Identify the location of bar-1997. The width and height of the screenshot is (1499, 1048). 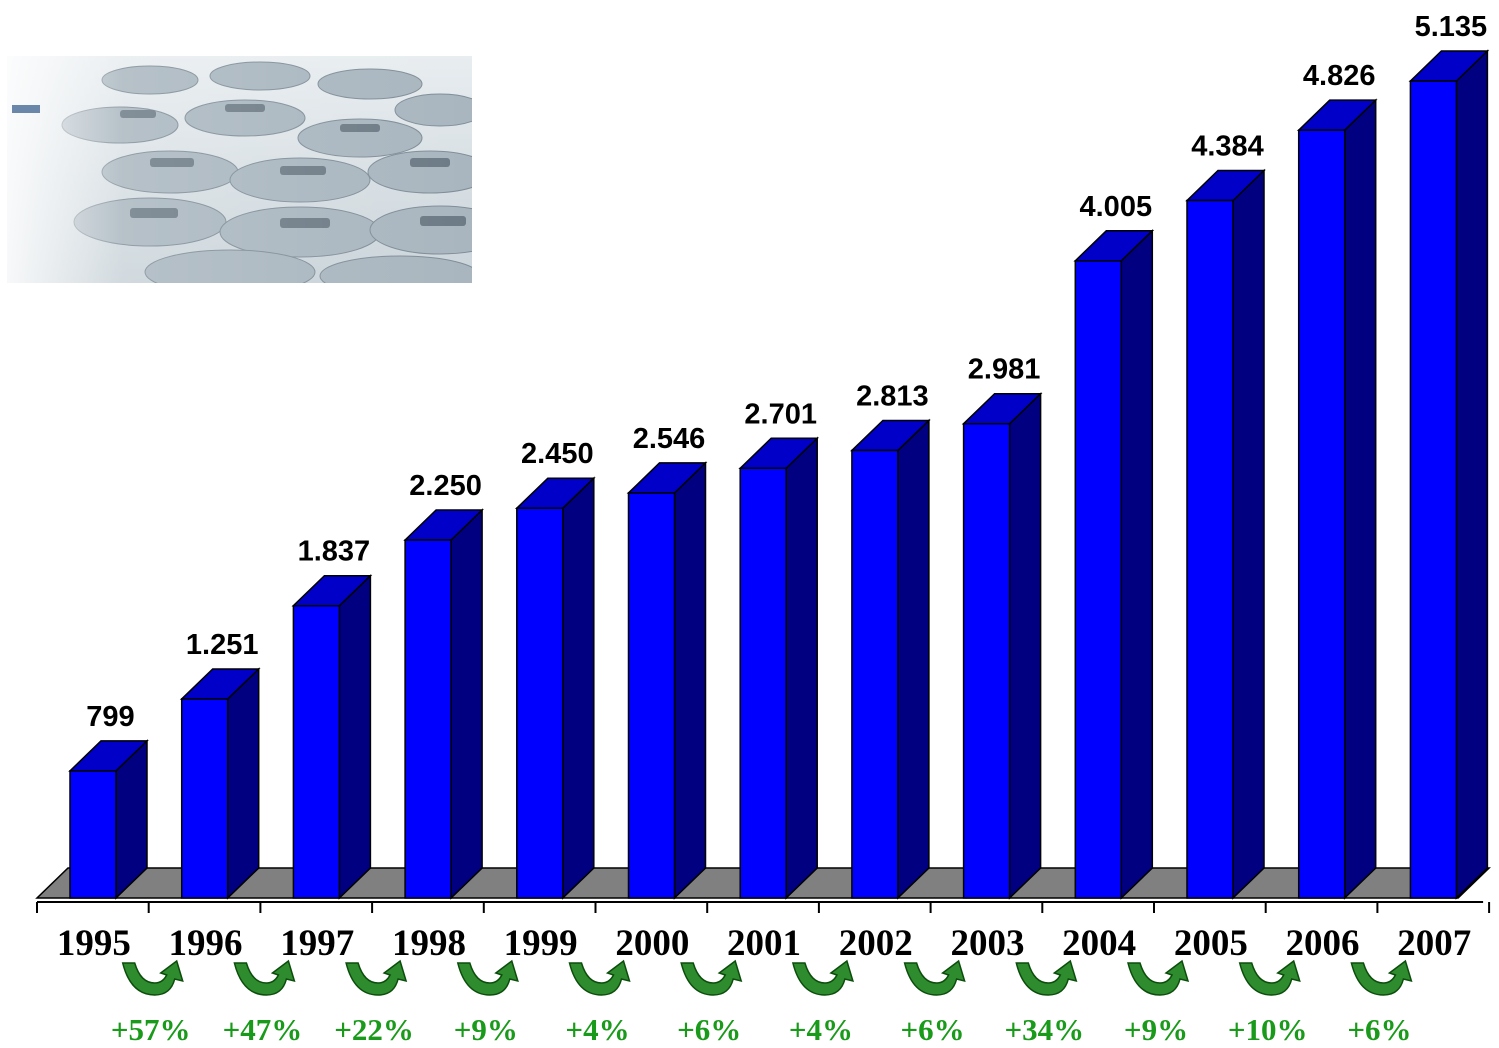
(332, 736).